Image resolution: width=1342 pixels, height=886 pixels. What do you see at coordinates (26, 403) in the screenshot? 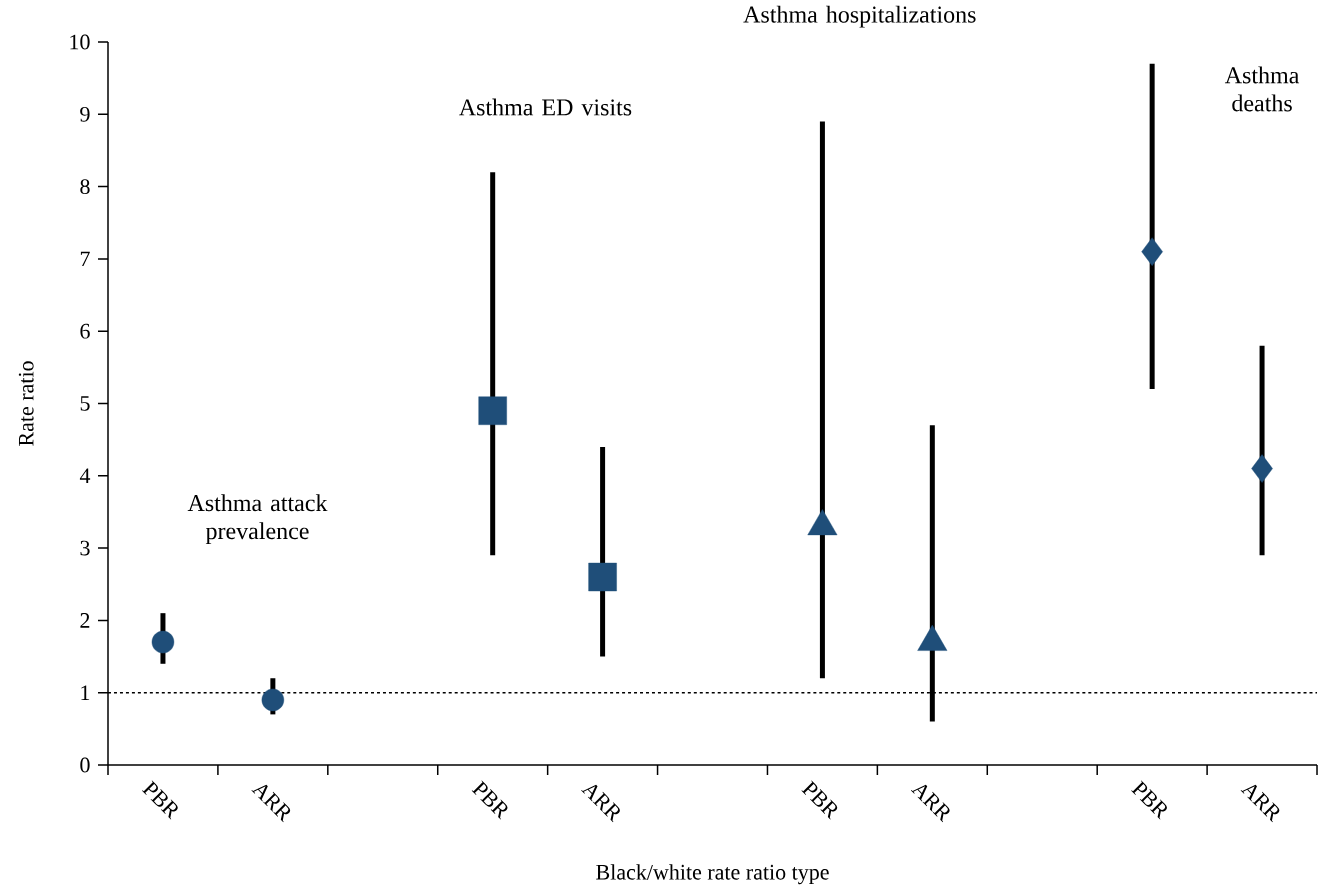
I see `y-axis-title: Rate ratio` at bounding box center [26, 403].